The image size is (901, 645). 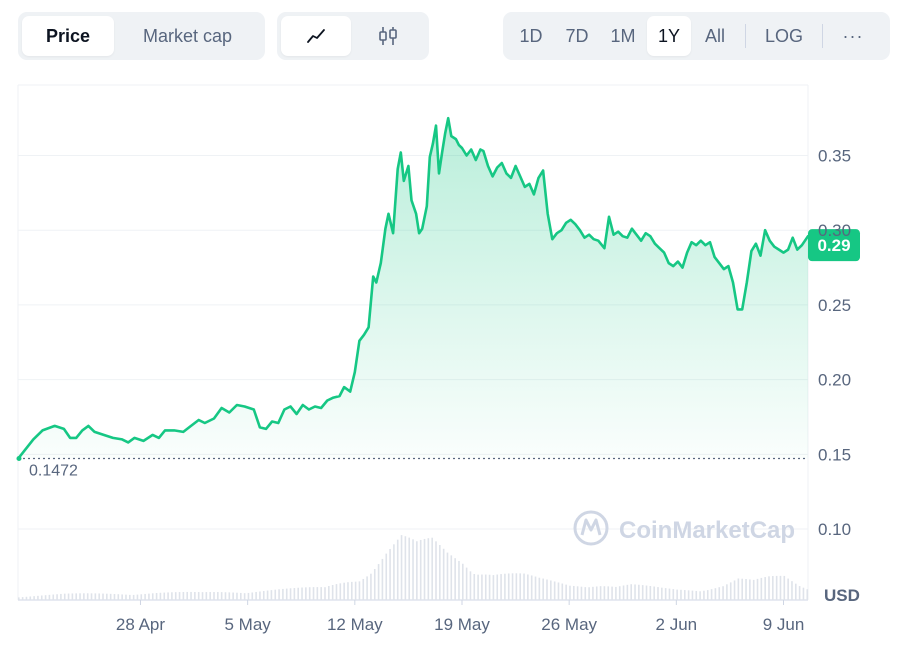 What do you see at coordinates (388, 36) in the screenshot?
I see `candlestick-chart-button` at bounding box center [388, 36].